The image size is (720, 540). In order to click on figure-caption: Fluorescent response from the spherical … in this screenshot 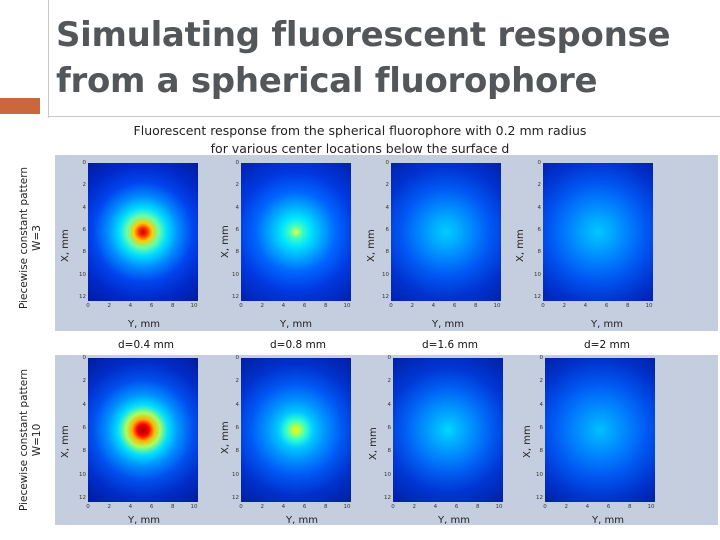, I will do `click(360, 140)`.